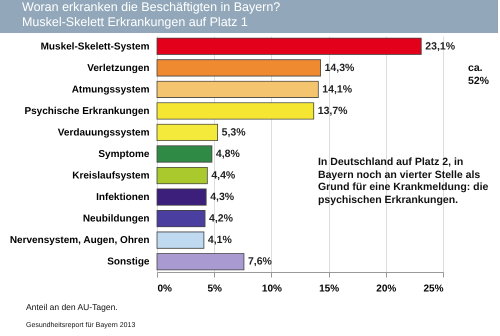  I want to click on data-label: 13,7%, so click(333, 110).